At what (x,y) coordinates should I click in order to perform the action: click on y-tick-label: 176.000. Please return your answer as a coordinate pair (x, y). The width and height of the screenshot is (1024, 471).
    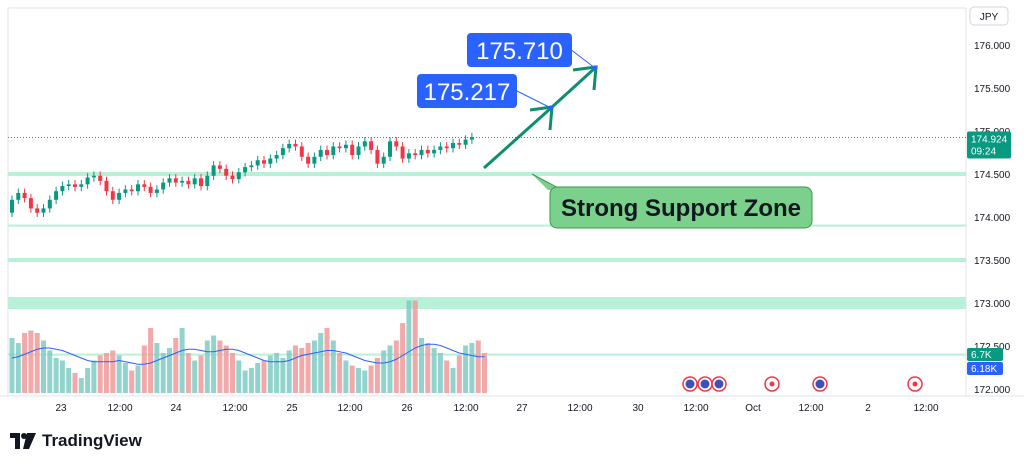
    Looking at the image, I should click on (992, 46).